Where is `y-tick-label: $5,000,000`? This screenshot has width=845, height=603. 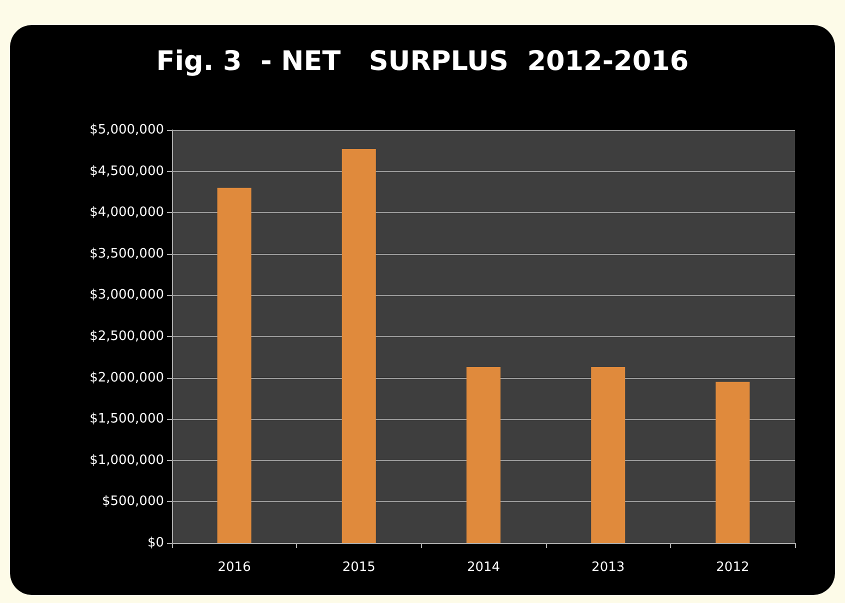 y-tick-label: $5,000,000 is located at coordinates (127, 130).